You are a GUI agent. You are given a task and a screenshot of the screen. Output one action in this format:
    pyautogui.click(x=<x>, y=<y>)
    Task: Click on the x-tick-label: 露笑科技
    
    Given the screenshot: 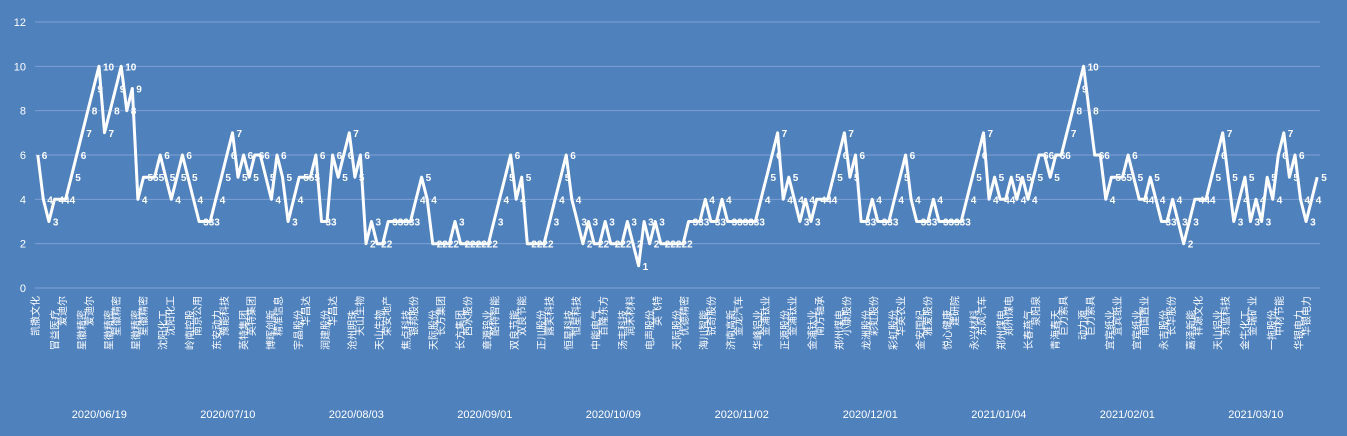 What is the action you would take?
    pyautogui.click(x=549, y=316)
    